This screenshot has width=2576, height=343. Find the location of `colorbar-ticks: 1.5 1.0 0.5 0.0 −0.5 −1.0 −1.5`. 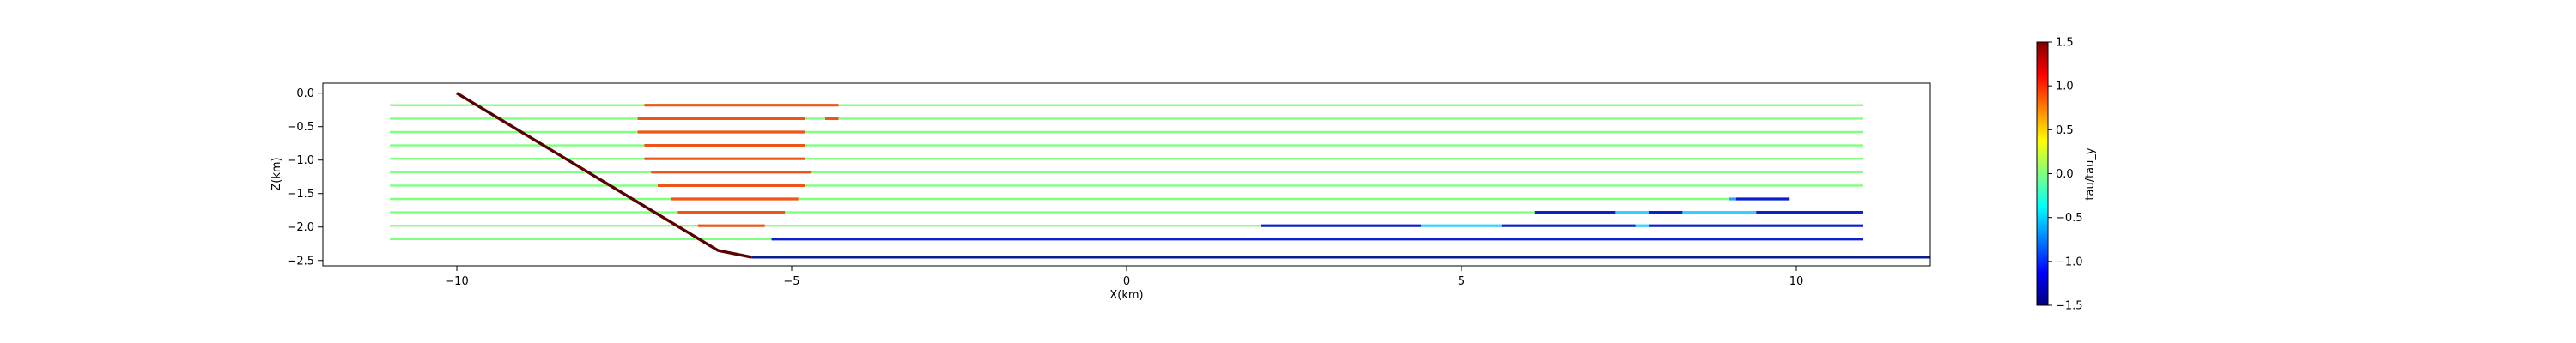

colorbar-ticks: 1.5 1.0 0.5 0.0 −0.5 −1.0 −1.5 is located at coordinates (2065, 175).